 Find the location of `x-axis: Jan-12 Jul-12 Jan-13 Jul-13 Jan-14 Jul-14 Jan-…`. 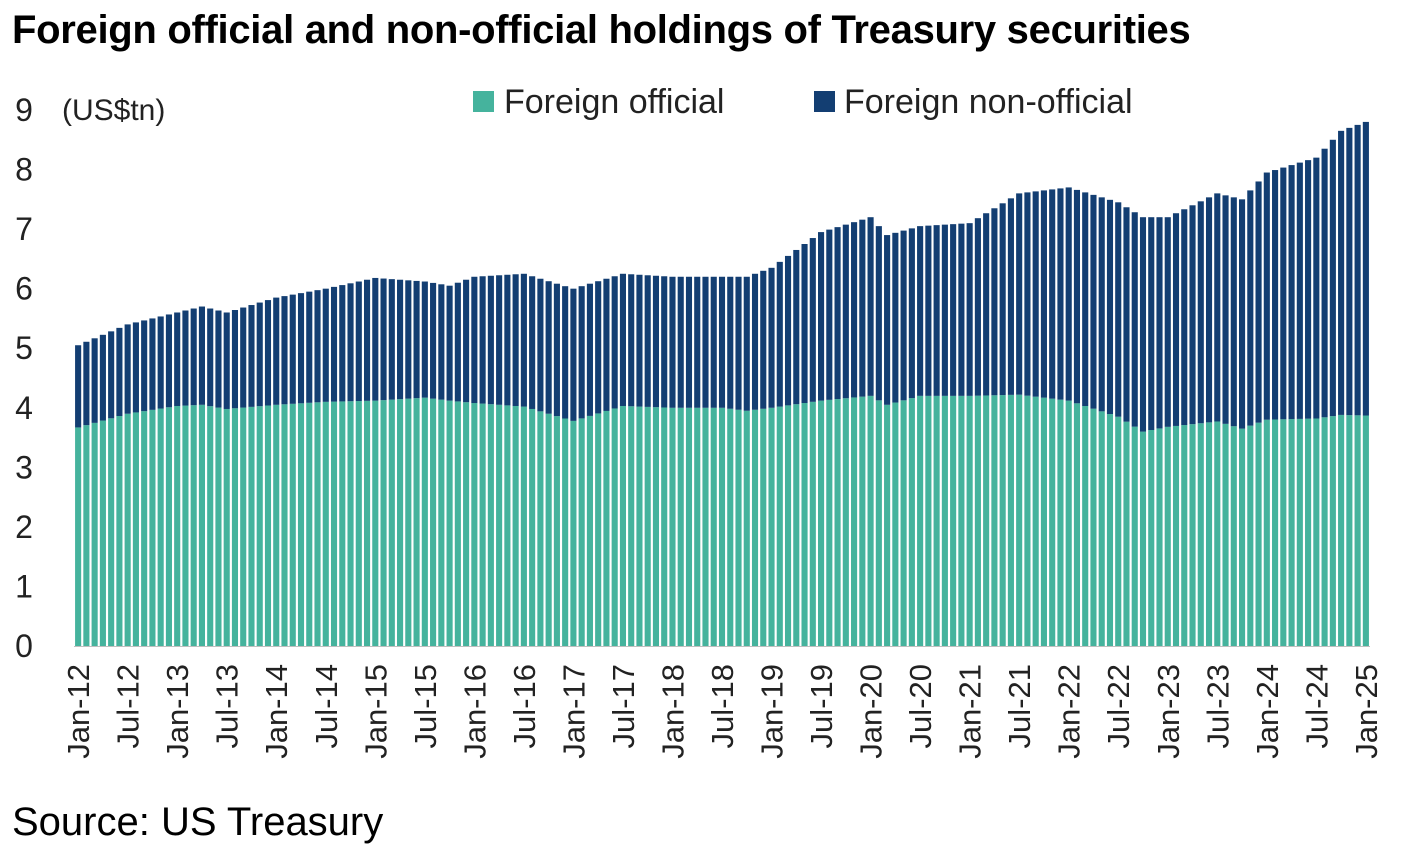

x-axis: Jan-12 Jul-12 Jan-13 Jul-13 Jan-14 Jul-14 Jan-… is located at coordinates (722, 702).